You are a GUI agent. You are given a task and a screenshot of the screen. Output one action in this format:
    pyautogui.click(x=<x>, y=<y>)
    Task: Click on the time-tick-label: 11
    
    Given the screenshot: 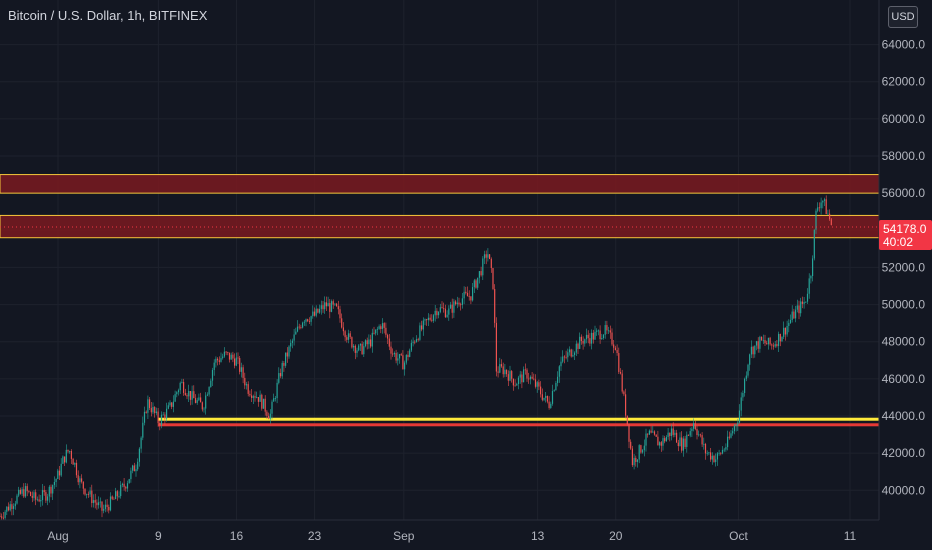 What is the action you would take?
    pyautogui.click(x=850, y=536)
    